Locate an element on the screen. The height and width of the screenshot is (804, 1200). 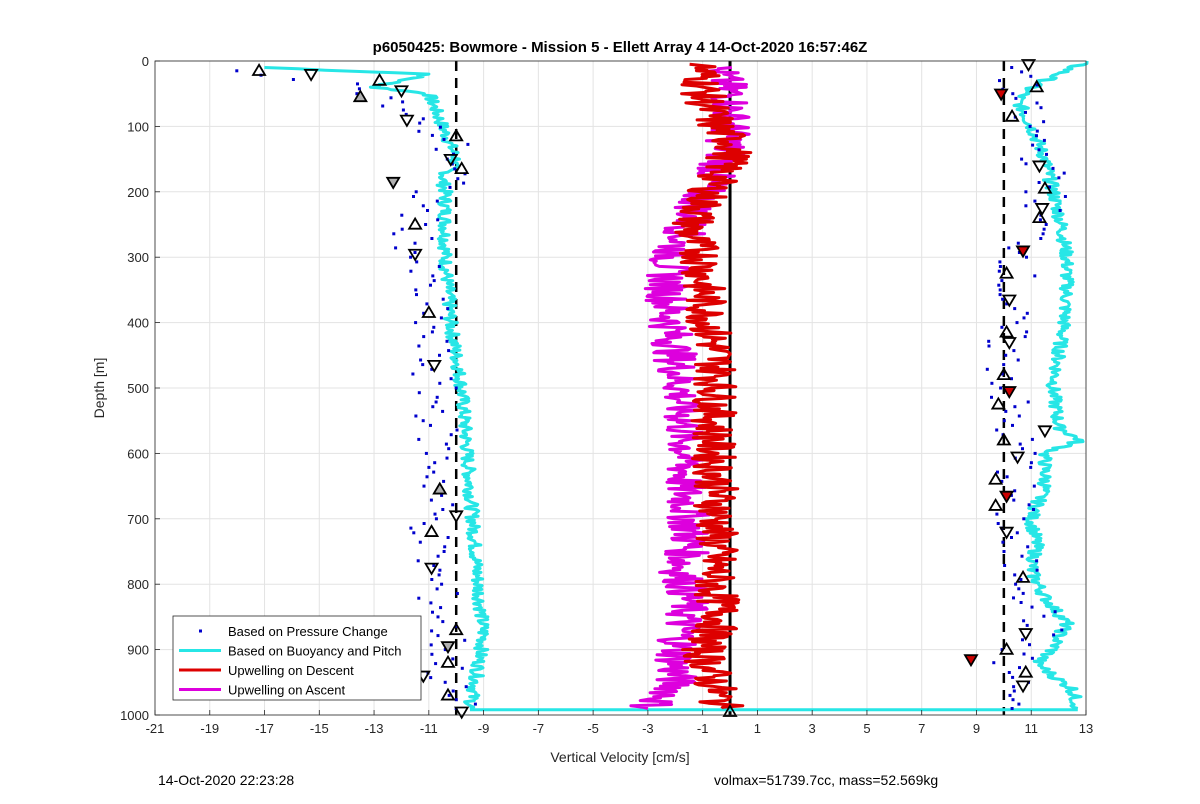
y-tick-label: 400 is located at coordinates (138, 323).